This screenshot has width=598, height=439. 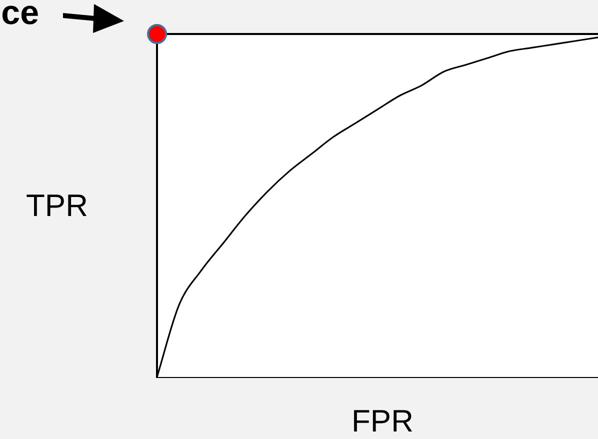 What do you see at coordinates (57, 206) in the screenshot?
I see `y-axis-title: TPR` at bounding box center [57, 206].